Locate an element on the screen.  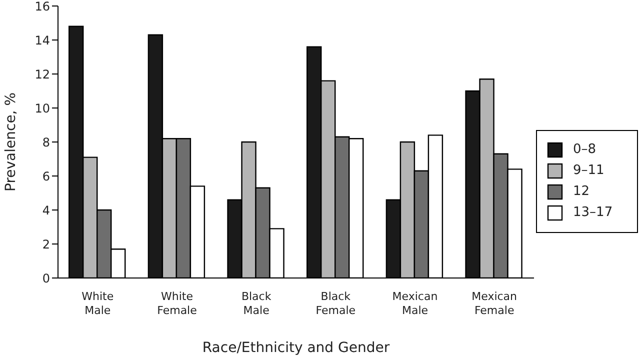
y-tick-label: 12 is located at coordinates (42, 74).